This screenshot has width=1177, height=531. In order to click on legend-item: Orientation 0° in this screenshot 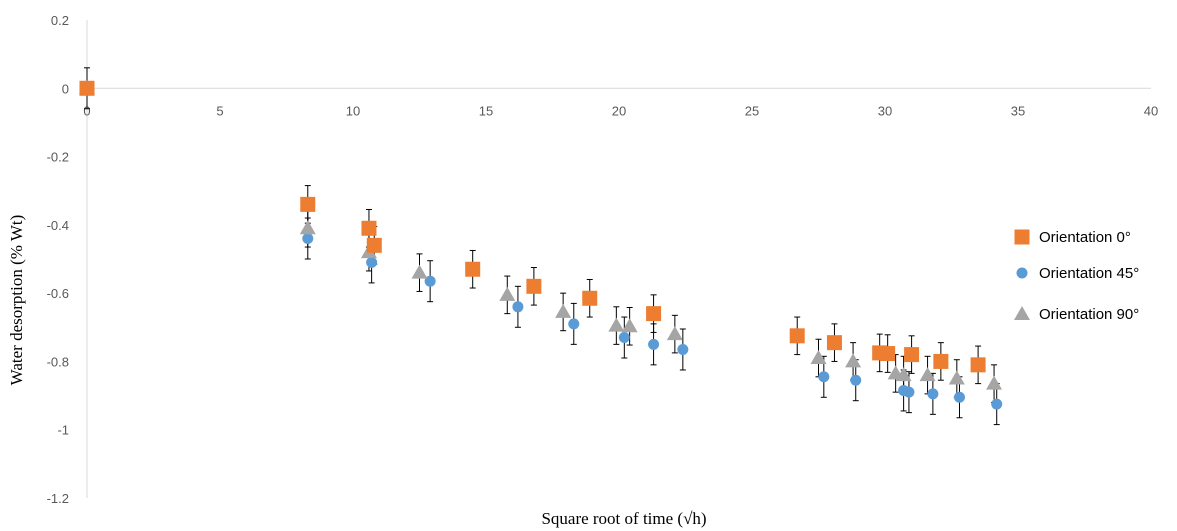, I will do `click(1072, 237)`.